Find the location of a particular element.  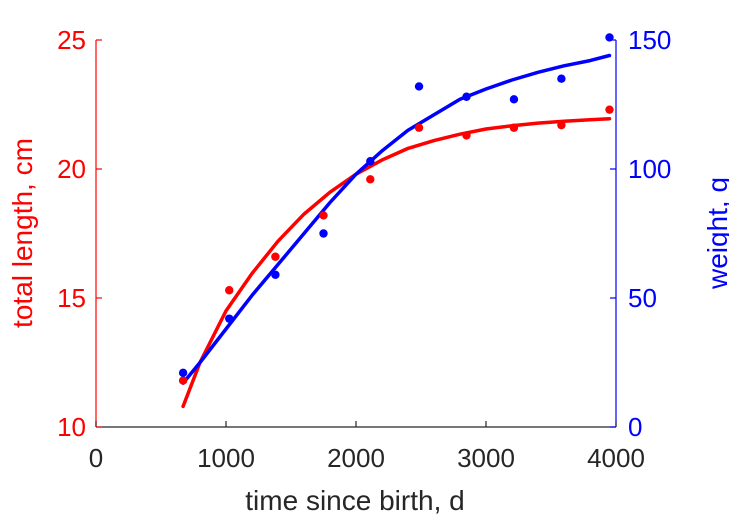

y-right-tick-label: 0 is located at coordinates (635, 427).